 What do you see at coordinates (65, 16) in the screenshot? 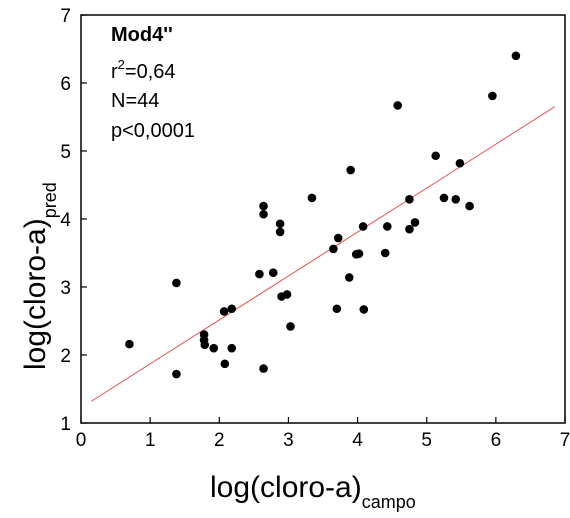
I see `y-tick-label: 7` at bounding box center [65, 16].